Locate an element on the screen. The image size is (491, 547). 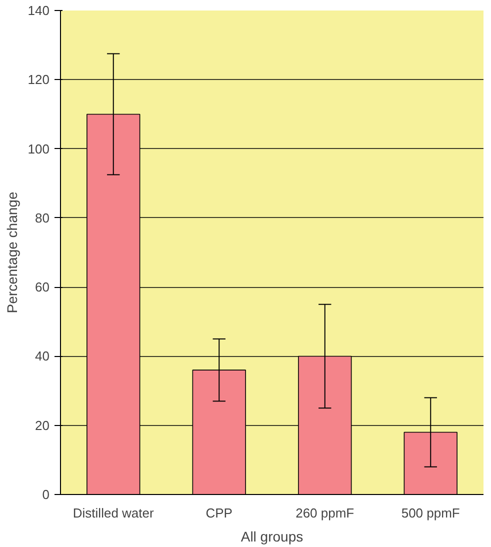
y-axis-title: Percentage change is located at coordinates (12, 253).